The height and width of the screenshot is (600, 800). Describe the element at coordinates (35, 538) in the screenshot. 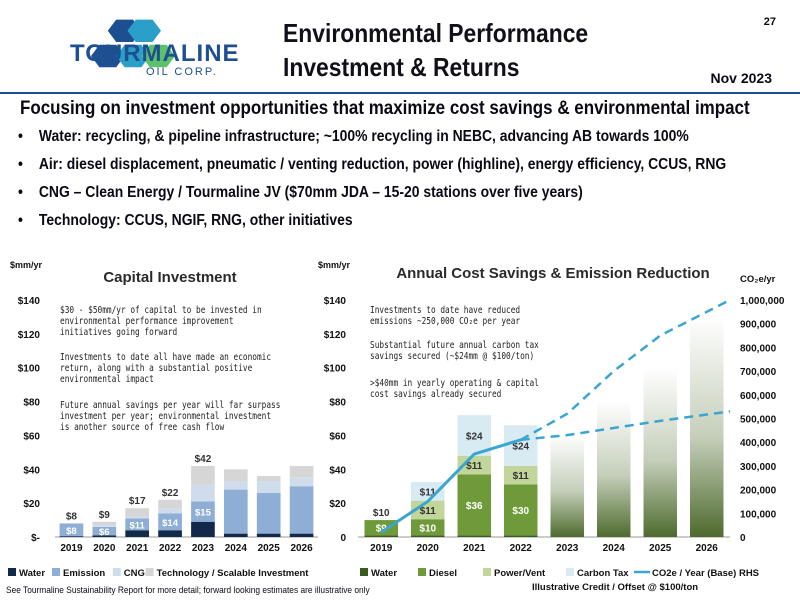

I see `y-tick-label: $-` at that location.